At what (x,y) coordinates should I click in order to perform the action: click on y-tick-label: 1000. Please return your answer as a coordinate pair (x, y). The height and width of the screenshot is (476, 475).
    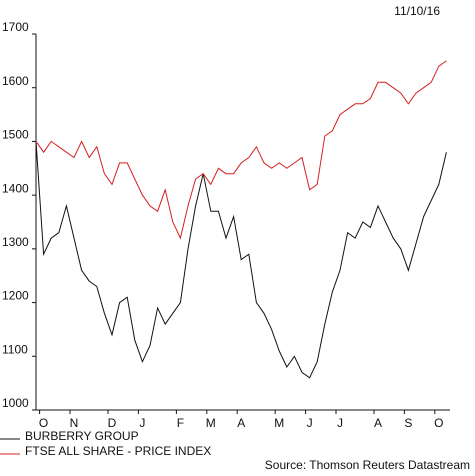
    Looking at the image, I should click on (15, 403).